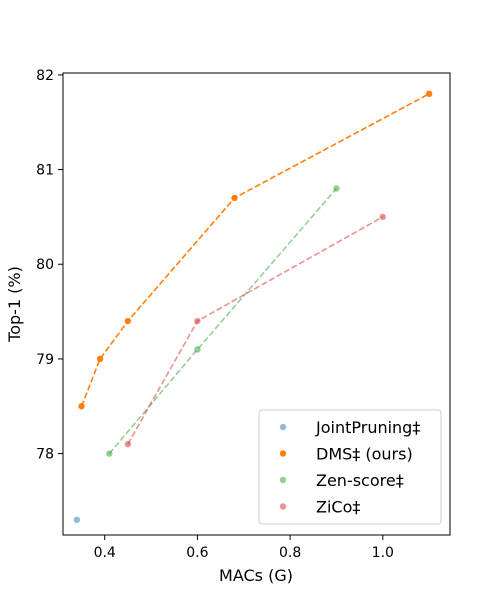  I want to click on x-axis: 0.4 0.6 0.8 1.0, so click(244, 548).